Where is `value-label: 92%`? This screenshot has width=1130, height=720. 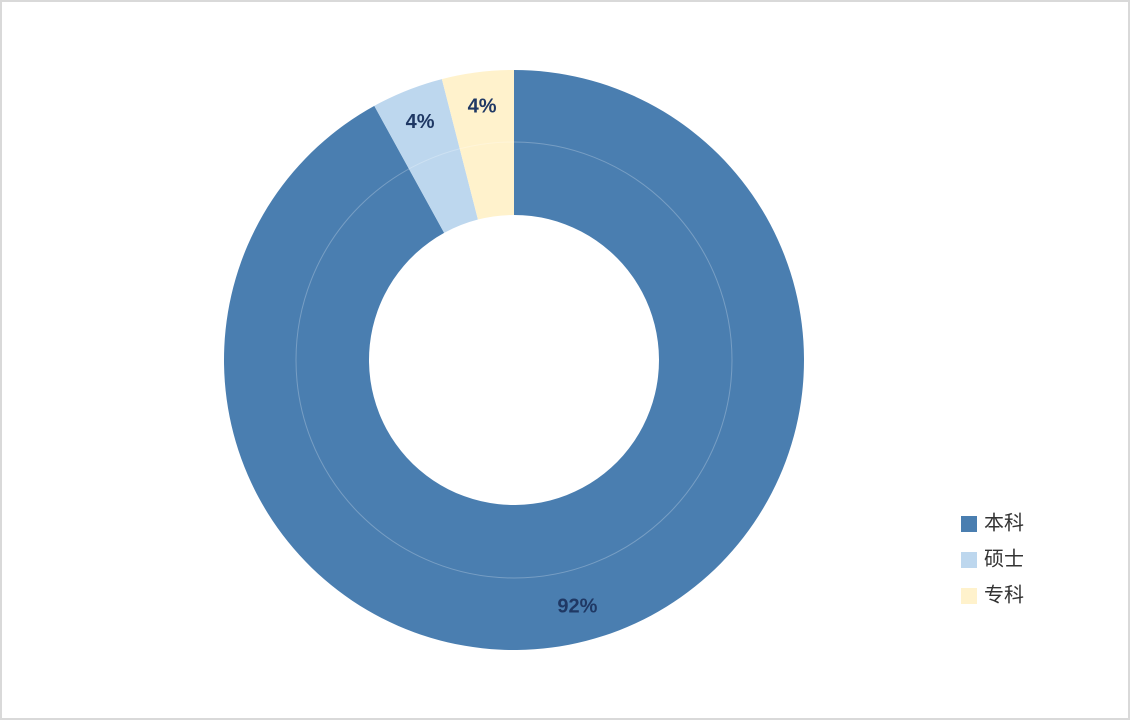
value-label: 92% is located at coordinates (577, 606).